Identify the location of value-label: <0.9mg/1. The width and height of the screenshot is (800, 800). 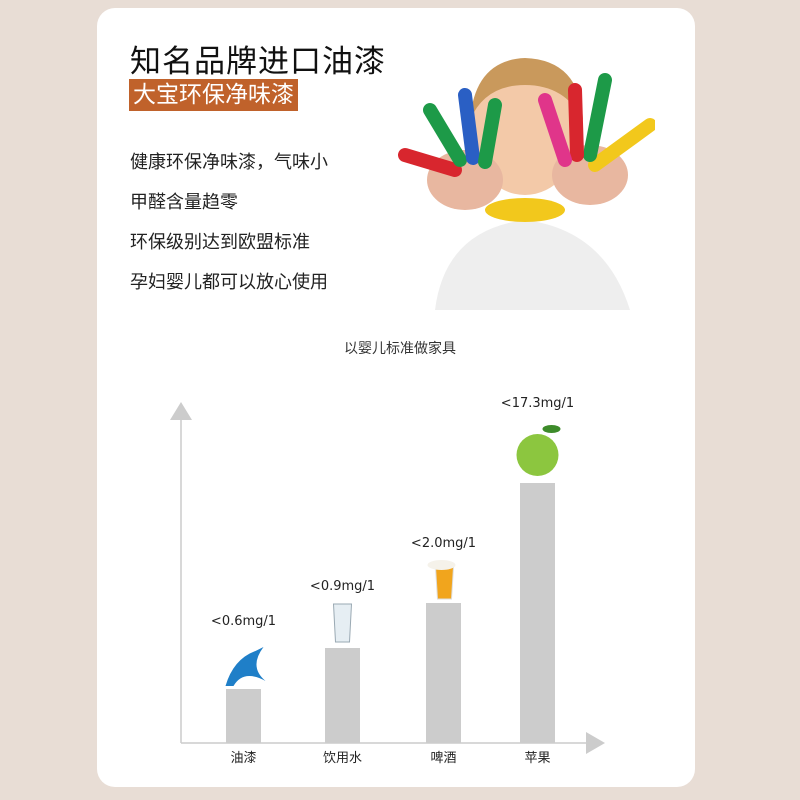
(342, 586).